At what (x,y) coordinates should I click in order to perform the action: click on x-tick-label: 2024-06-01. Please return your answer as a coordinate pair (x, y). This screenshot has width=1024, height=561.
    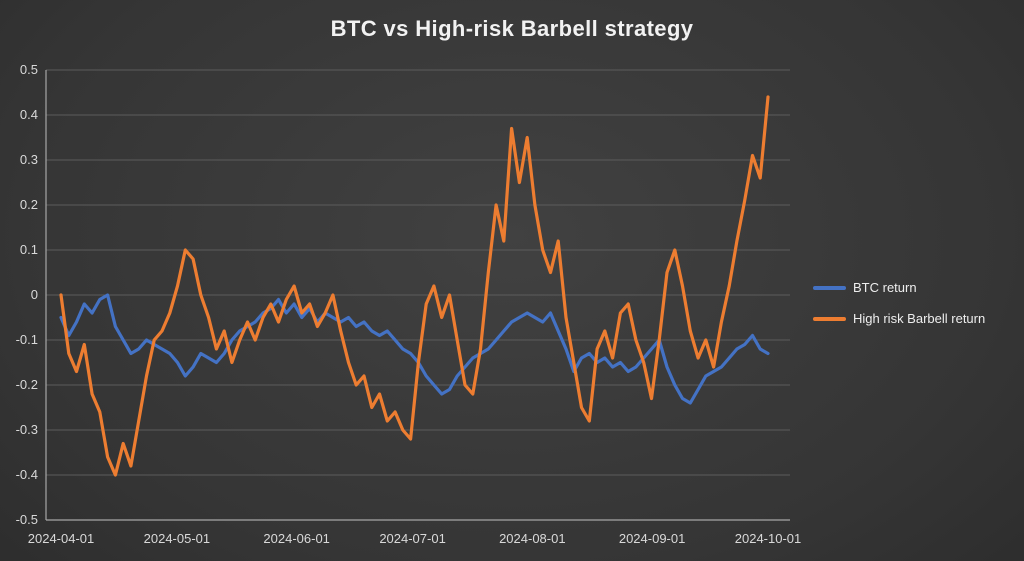
    Looking at the image, I should click on (296, 538).